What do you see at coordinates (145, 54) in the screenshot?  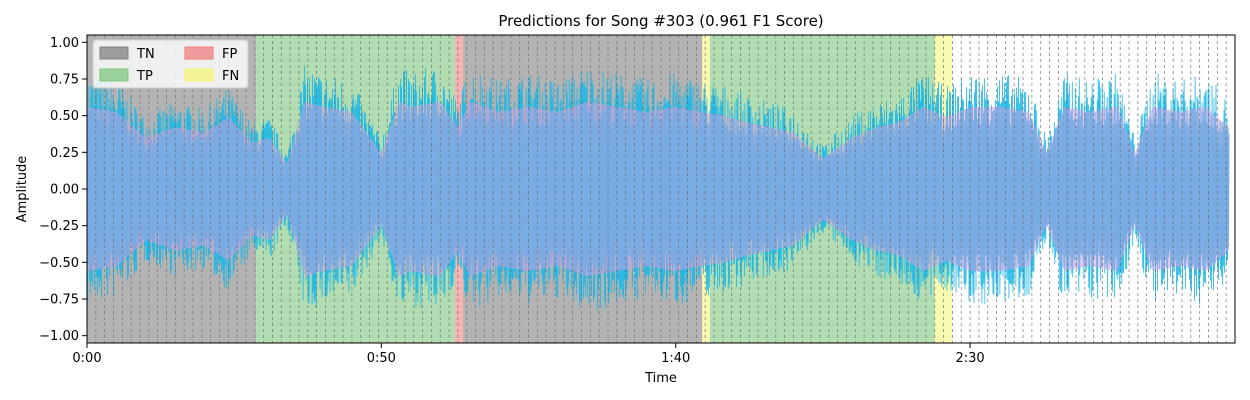 I see `legend-label-tn: TN` at bounding box center [145, 54].